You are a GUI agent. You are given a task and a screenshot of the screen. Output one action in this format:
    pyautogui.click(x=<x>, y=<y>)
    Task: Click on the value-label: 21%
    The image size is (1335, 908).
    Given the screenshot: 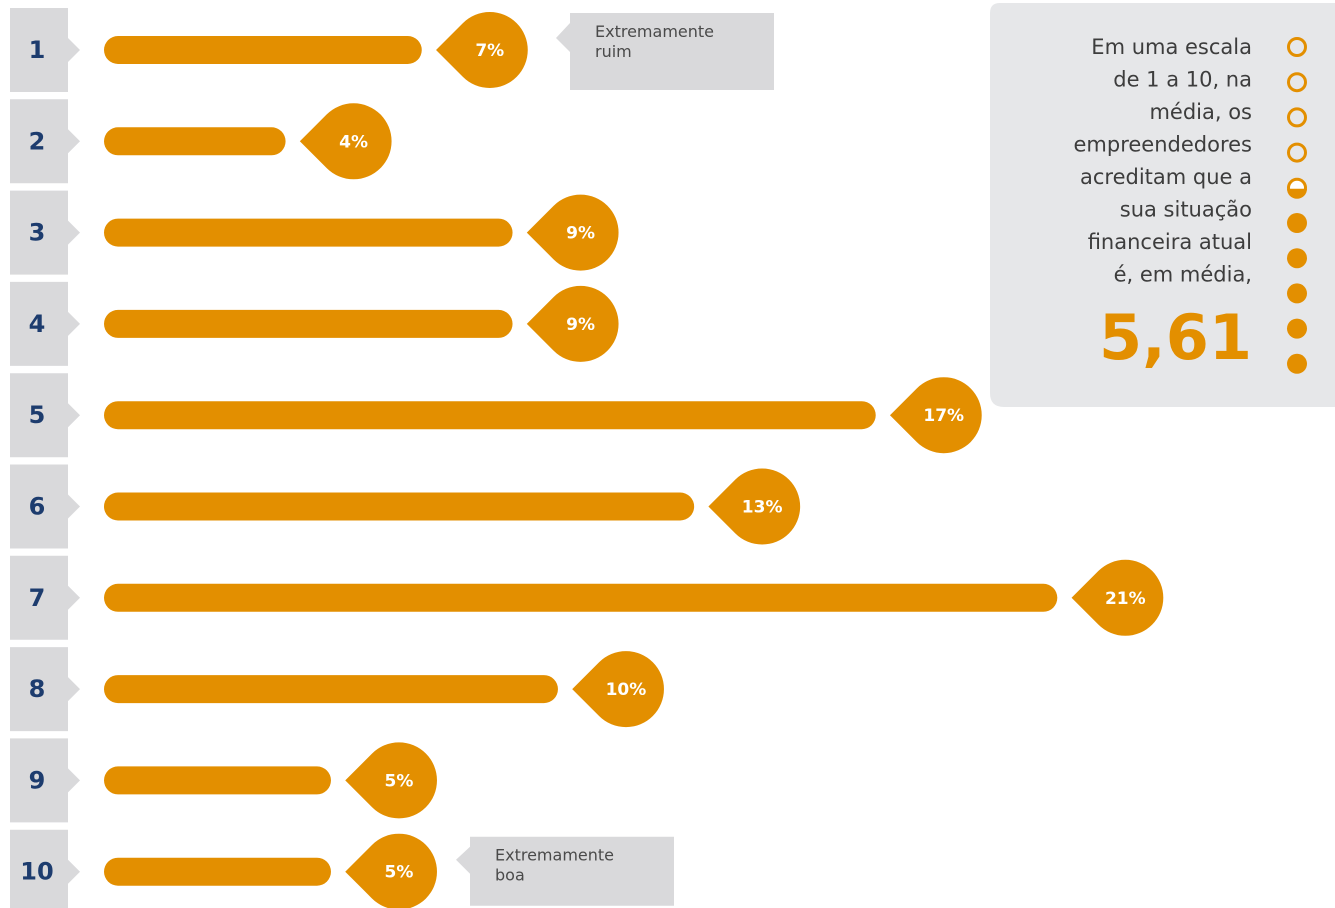 What is the action you would take?
    pyautogui.click(x=1125, y=599)
    